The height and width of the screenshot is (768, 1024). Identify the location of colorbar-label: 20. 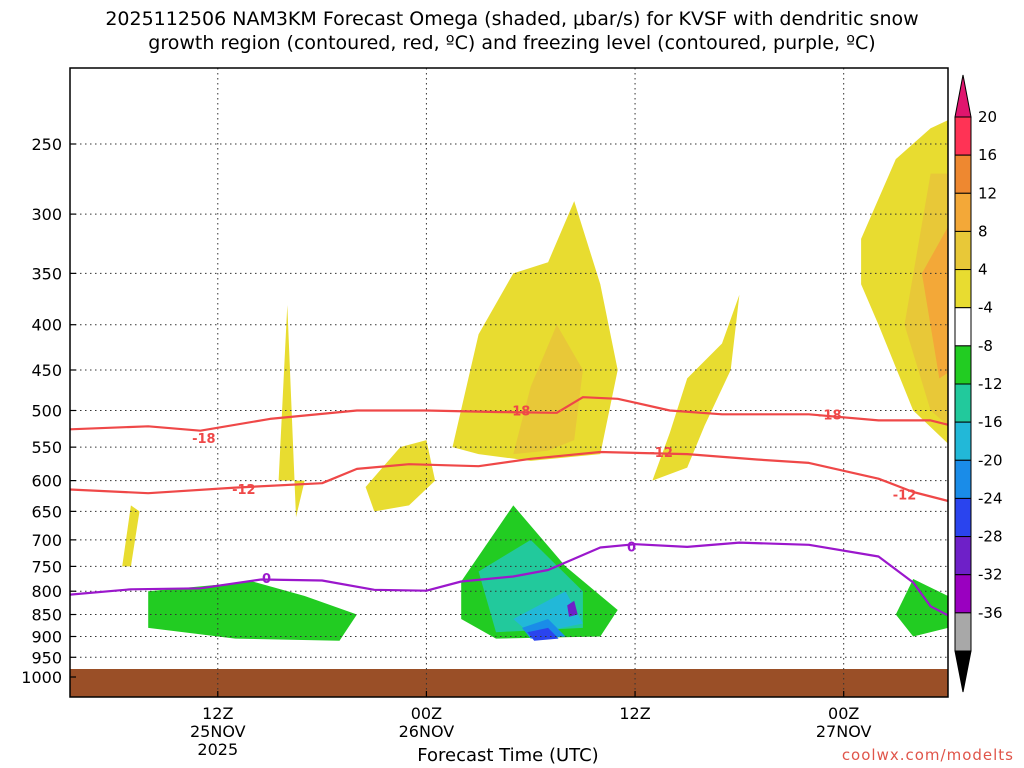
(987, 117).